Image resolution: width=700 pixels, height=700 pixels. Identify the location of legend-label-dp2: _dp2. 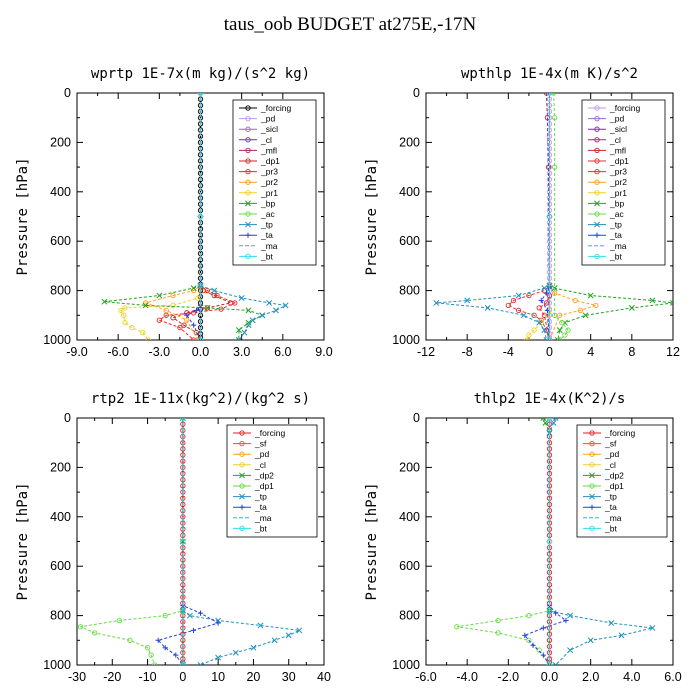
(614, 475).